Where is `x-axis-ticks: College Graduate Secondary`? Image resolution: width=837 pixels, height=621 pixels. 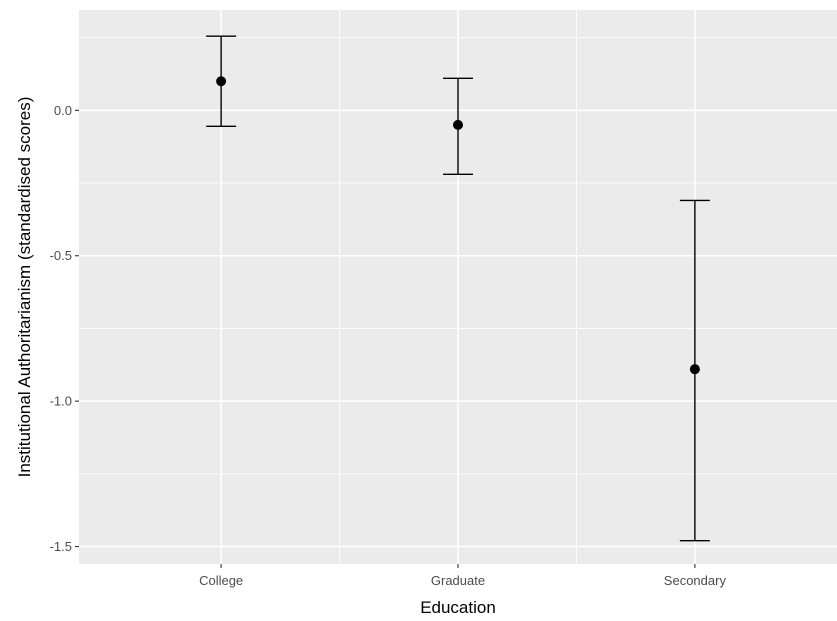 x-axis-ticks: College Graduate Secondary is located at coordinates (462, 576).